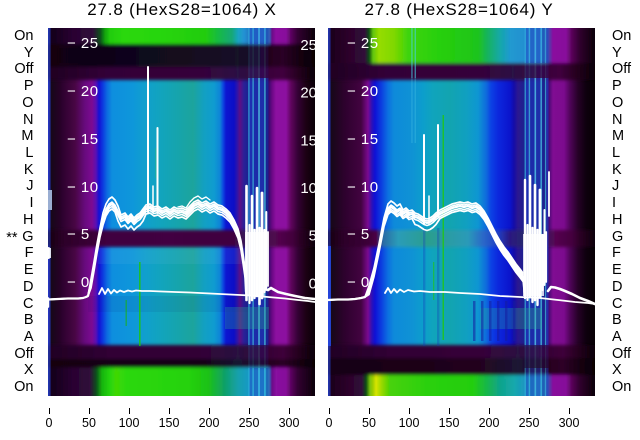 The height and width of the screenshot is (440, 640). What do you see at coordinates (312, 236) in the screenshot?
I see `svg-text: 5` at bounding box center [312, 236].